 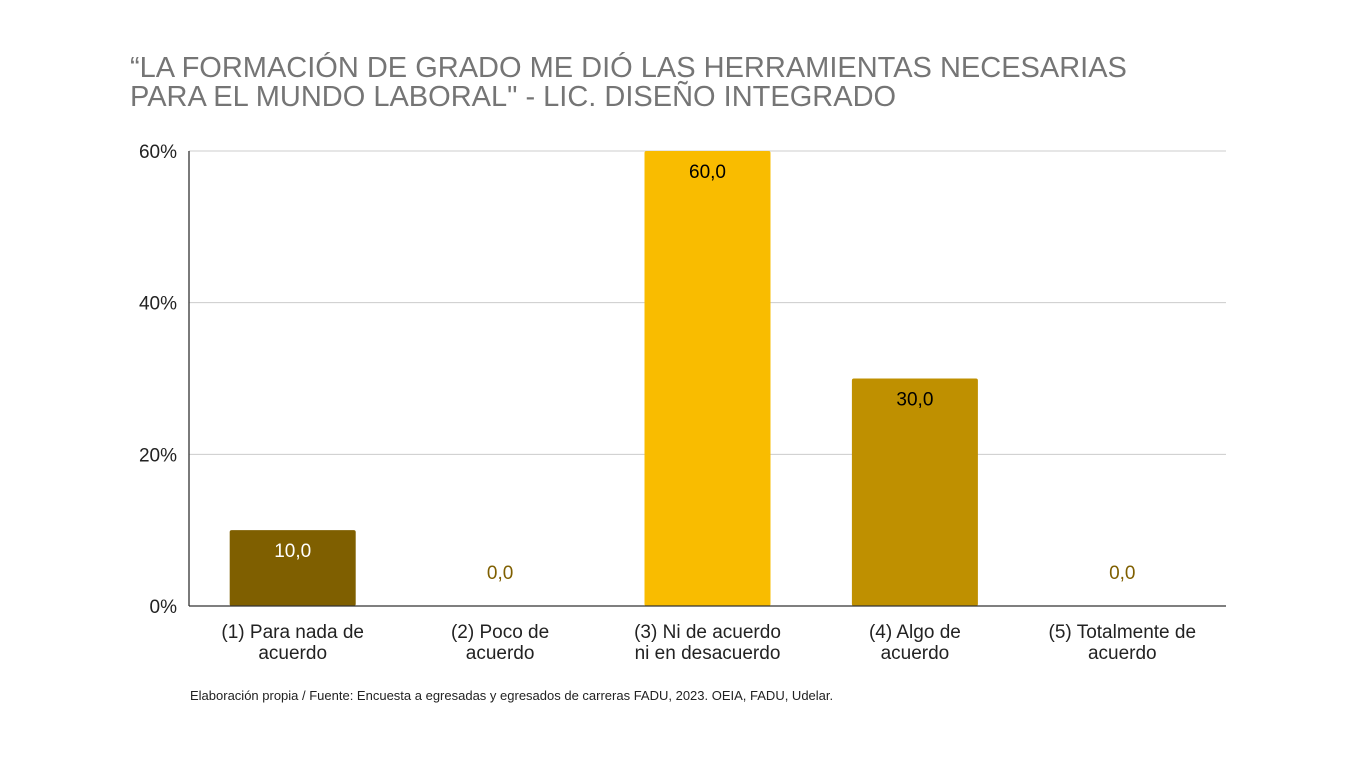 I want to click on y-tick-label: 60%, so click(x=158, y=152).